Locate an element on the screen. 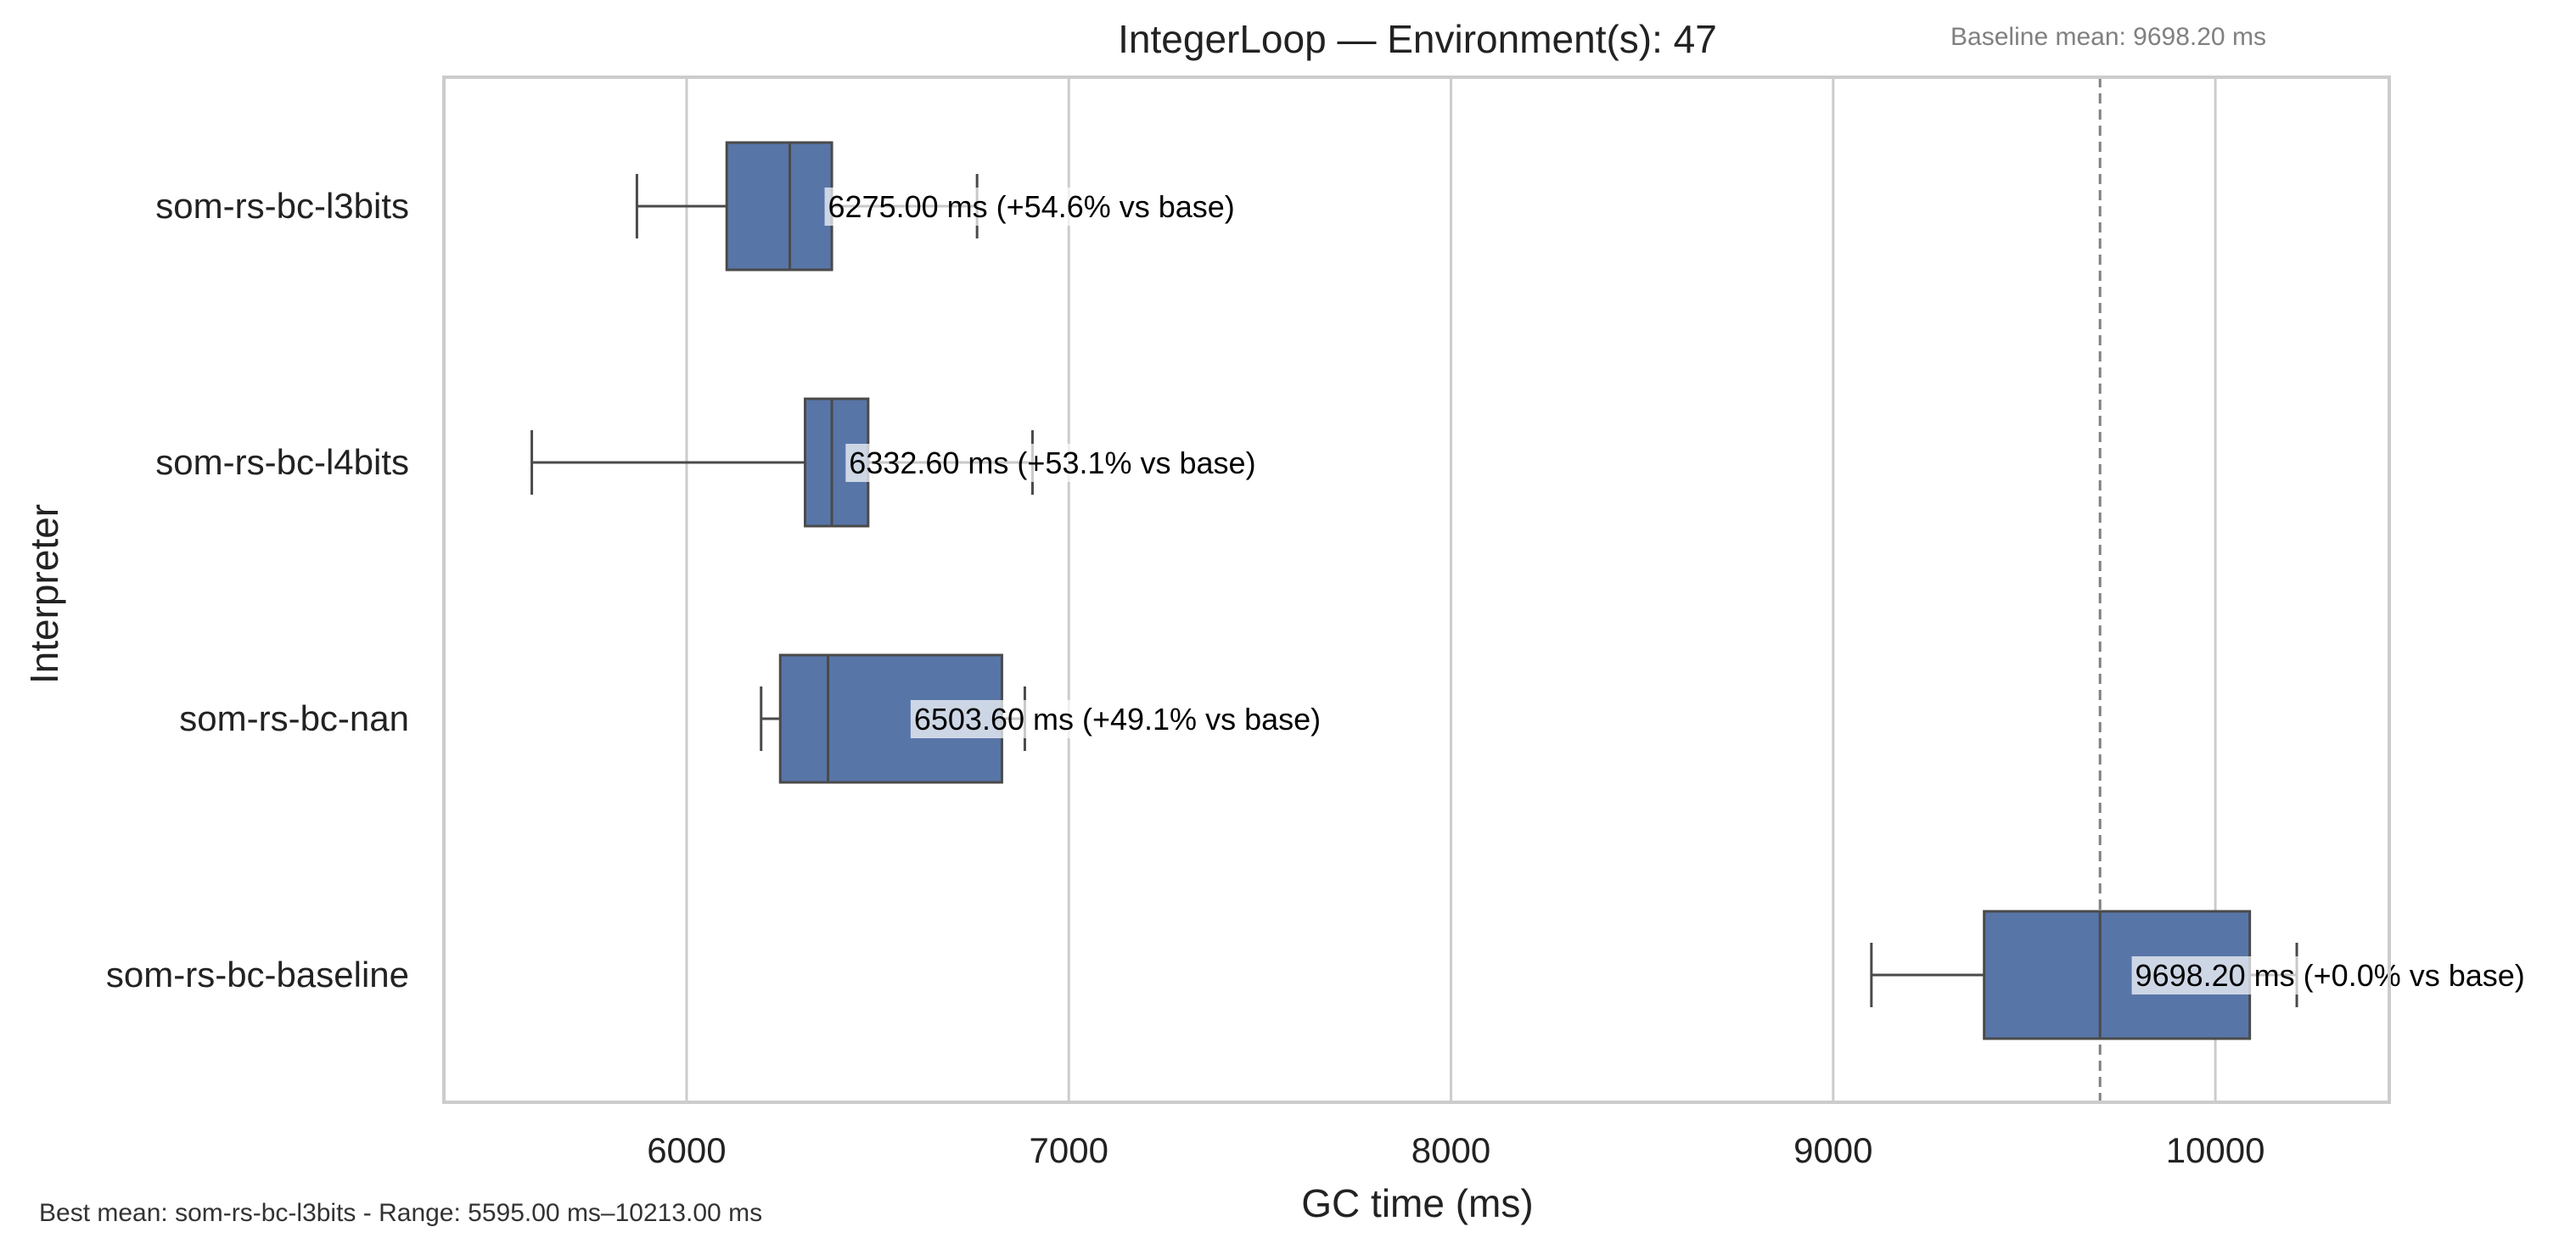 This screenshot has height=1255, width=2576. category-label: som-rs-bc-nan is located at coordinates (294, 718).